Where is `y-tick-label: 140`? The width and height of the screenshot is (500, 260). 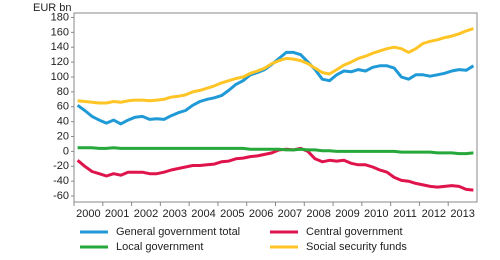 y-tick-label: 140 is located at coordinates (60, 47).